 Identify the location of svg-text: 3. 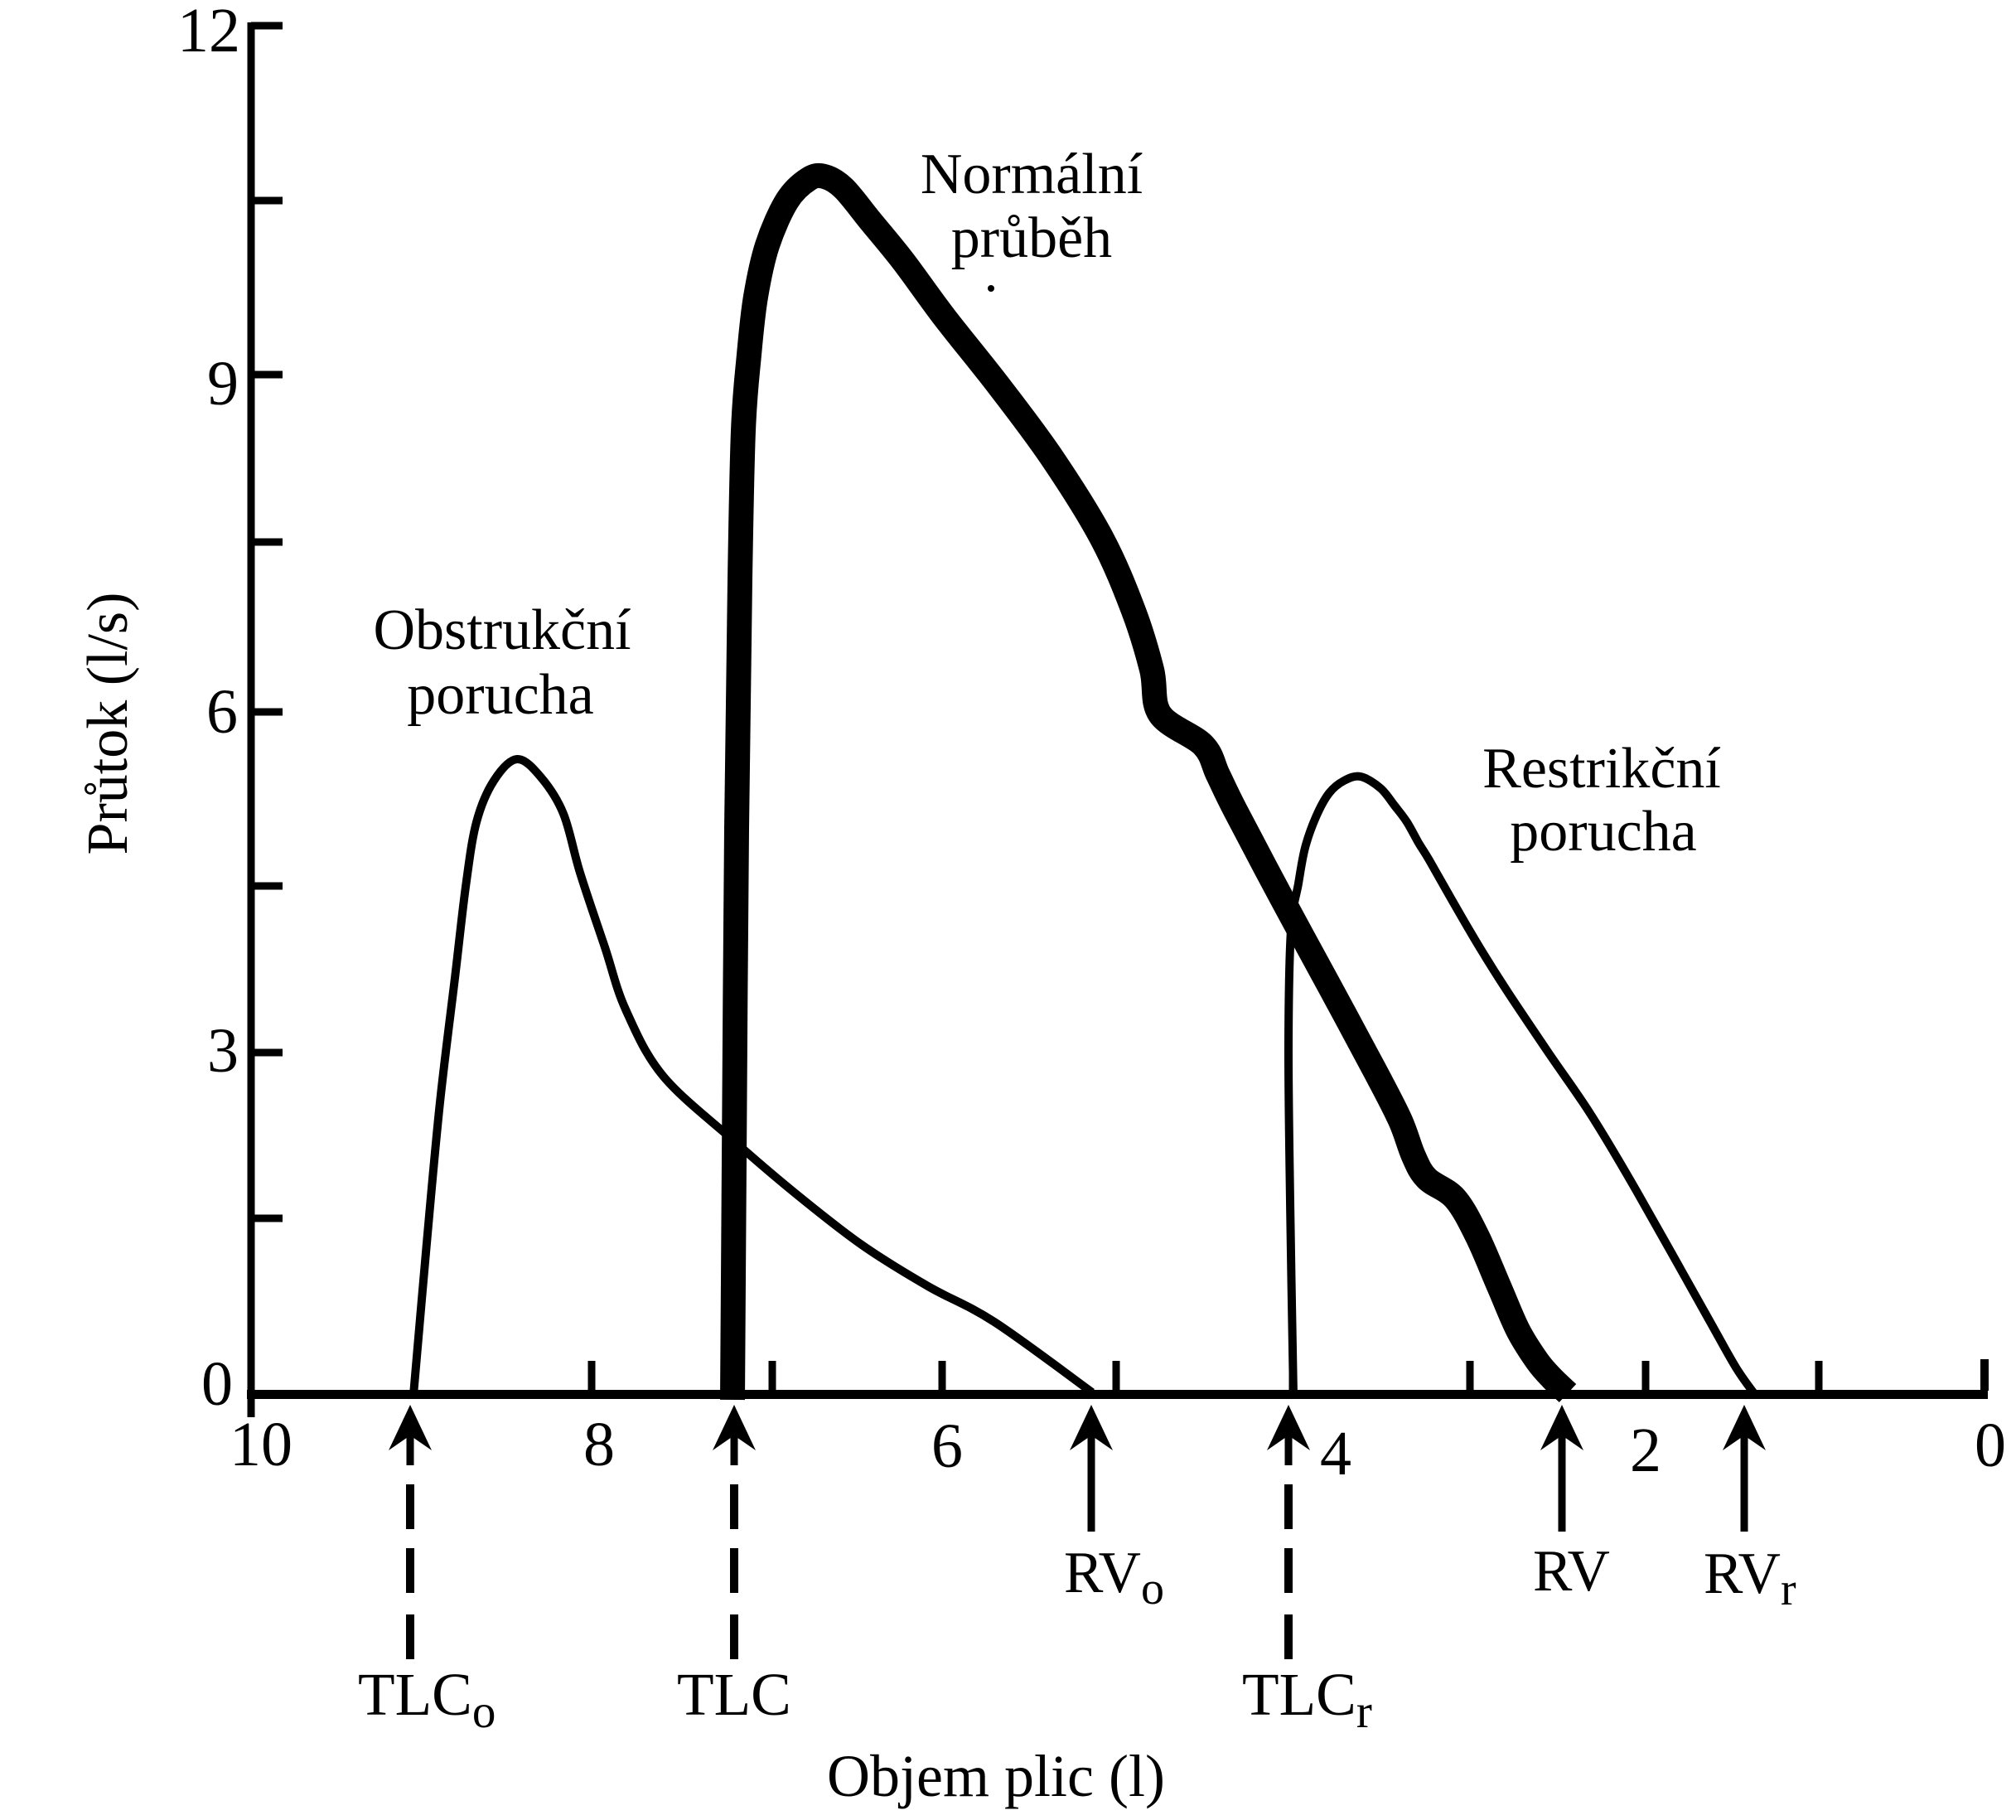
(223, 1051).